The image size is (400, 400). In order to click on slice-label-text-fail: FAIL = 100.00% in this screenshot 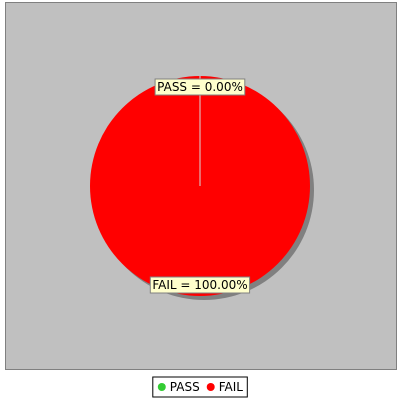, I will do `click(199, 285)`.